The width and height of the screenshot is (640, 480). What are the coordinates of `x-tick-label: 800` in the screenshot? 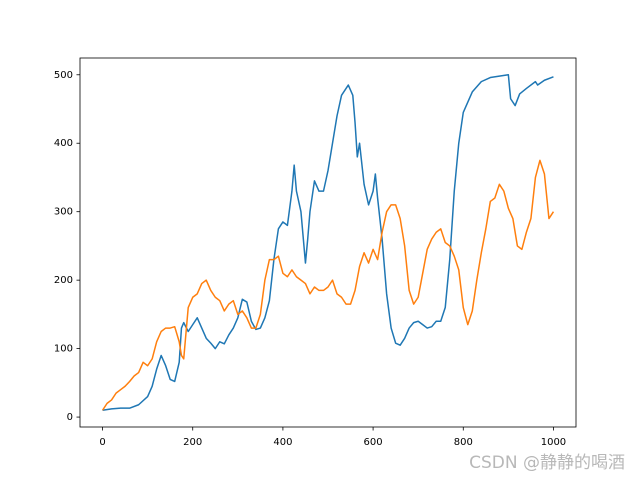 It's located at (463, 442).